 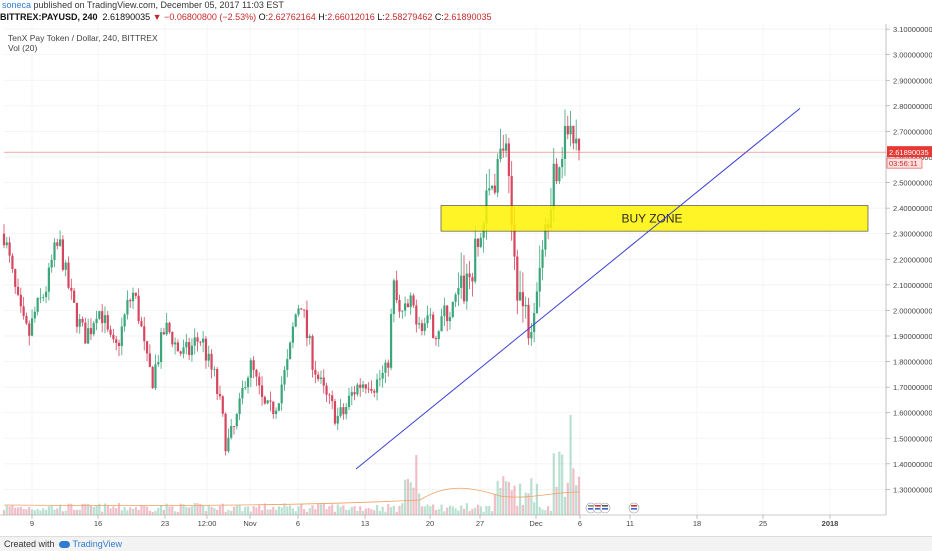 What do you see at coordinates (17, 5) in the screenshot?
I see `publisher-link: soneca` at bounding box center [17, 5].